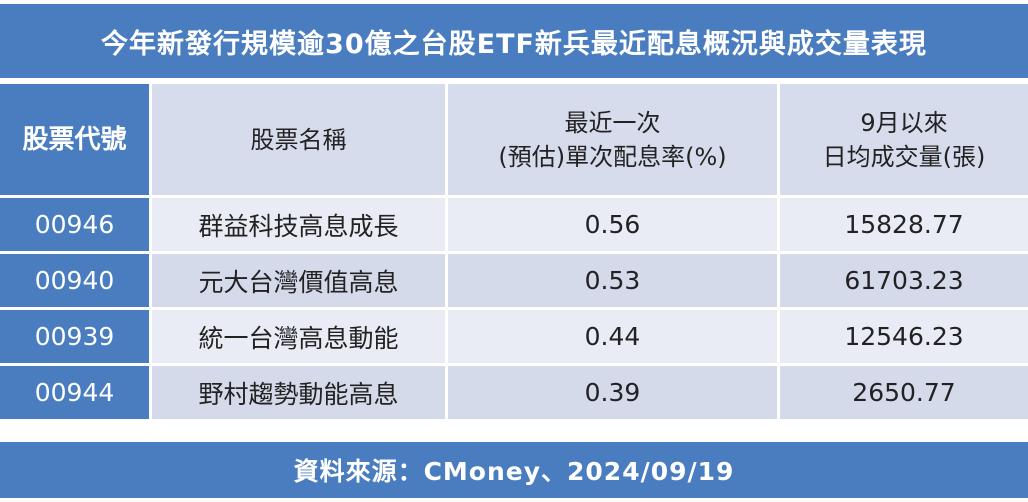 This screenshot has width=1028, height=502. I want to click on header-daily-volume-line2: 日均成交量(張), so click(904, 156).